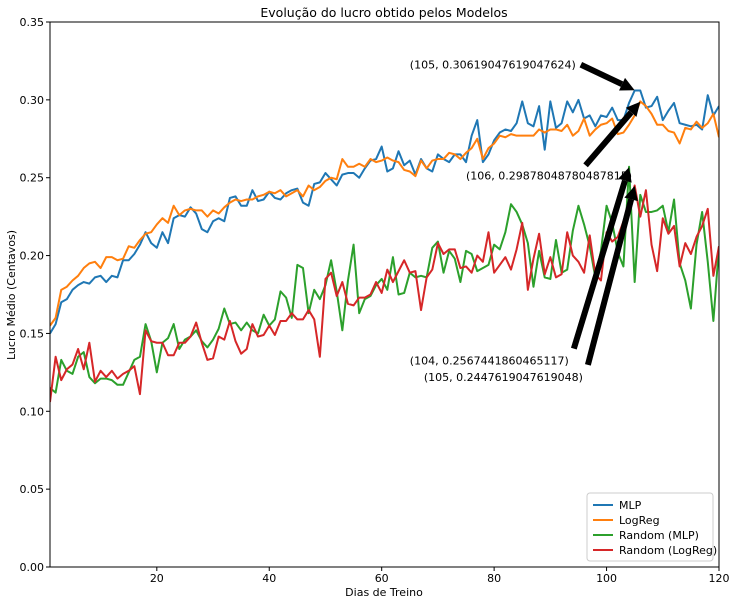 Image resolution: width=736 pixels, height=604 pixels. I want to click on legend: MLP LogReg Random (MLP) Random (LogReg), so click(651, 527).